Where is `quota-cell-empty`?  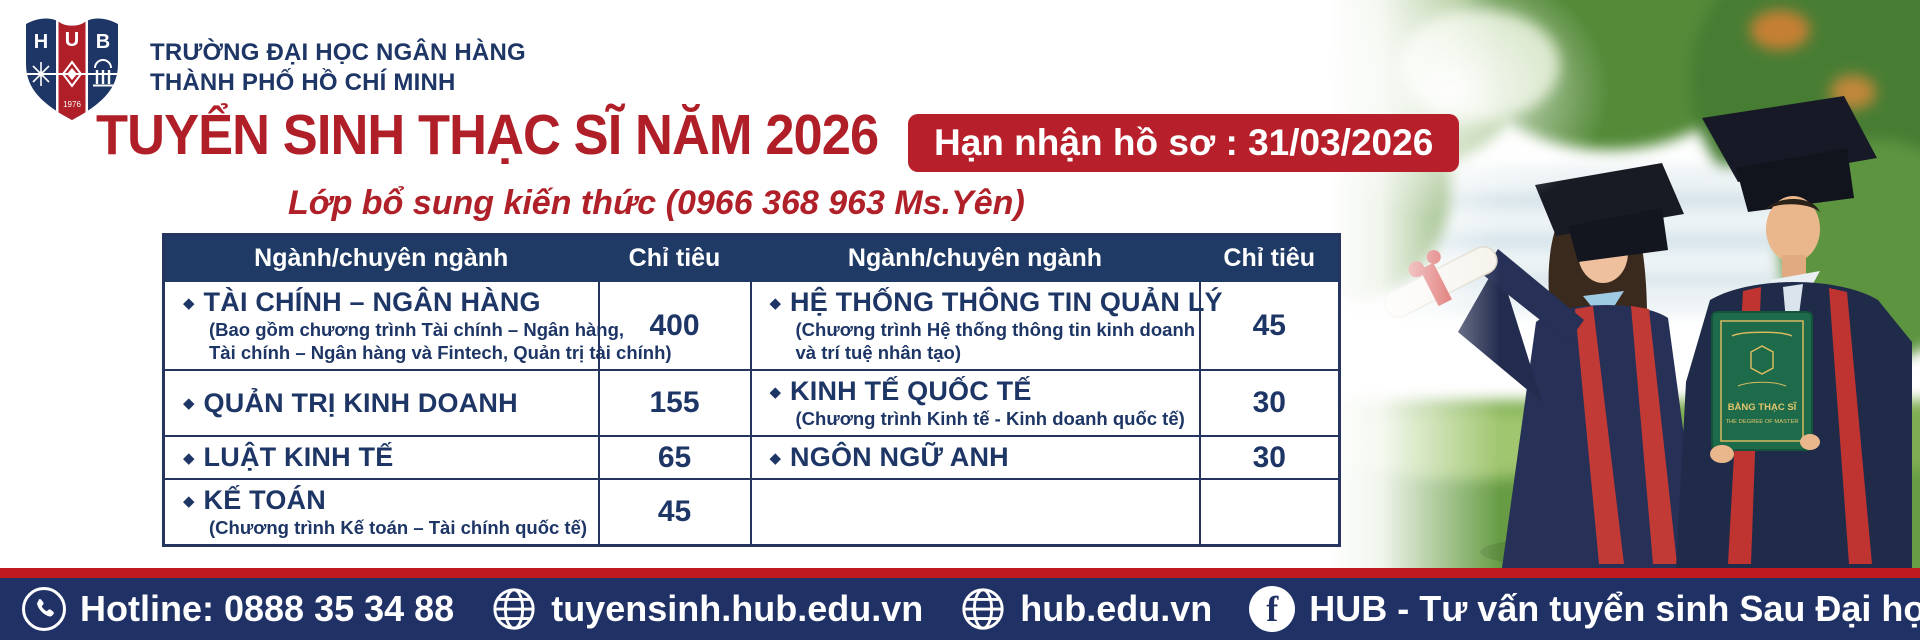 quota-cell-empty is located at coordinates (1269, 512).